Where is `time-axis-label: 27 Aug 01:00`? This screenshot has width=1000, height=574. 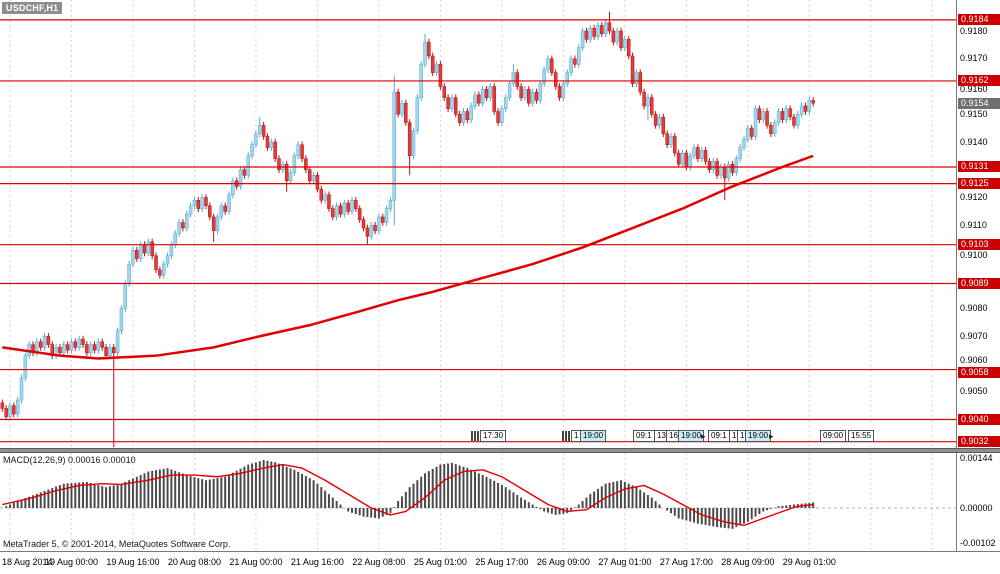
time-axis-label: 27 Aug 01:00 is located at coordinates (625, 562).